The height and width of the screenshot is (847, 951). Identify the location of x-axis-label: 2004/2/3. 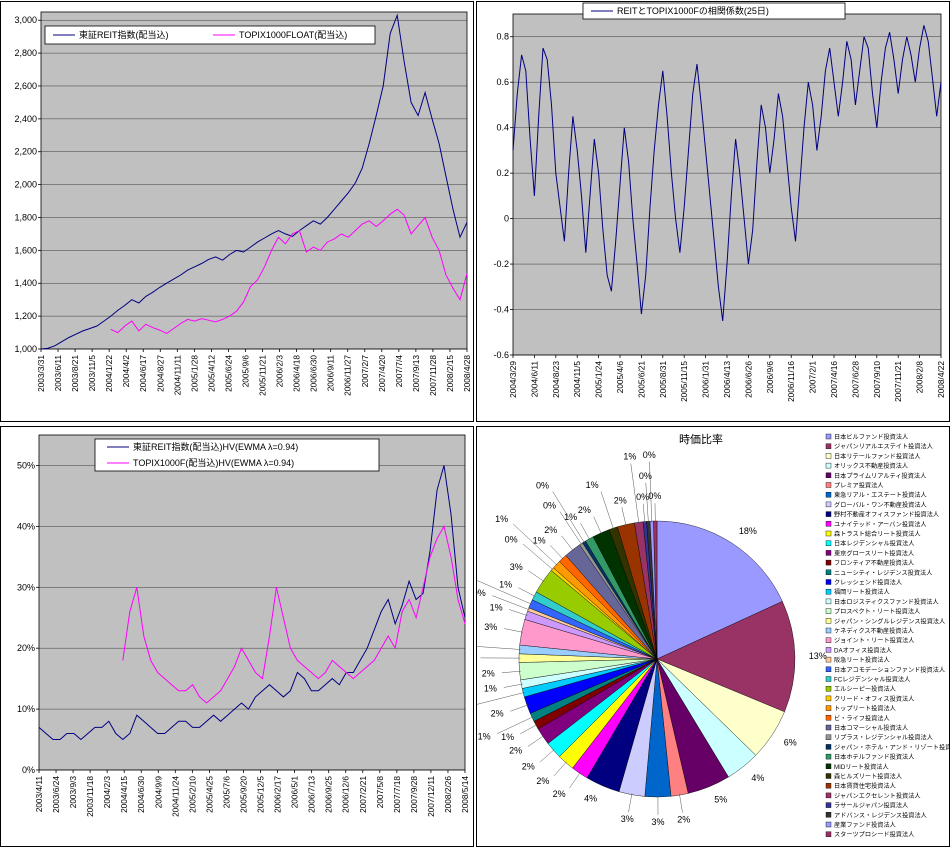
(107, 792).